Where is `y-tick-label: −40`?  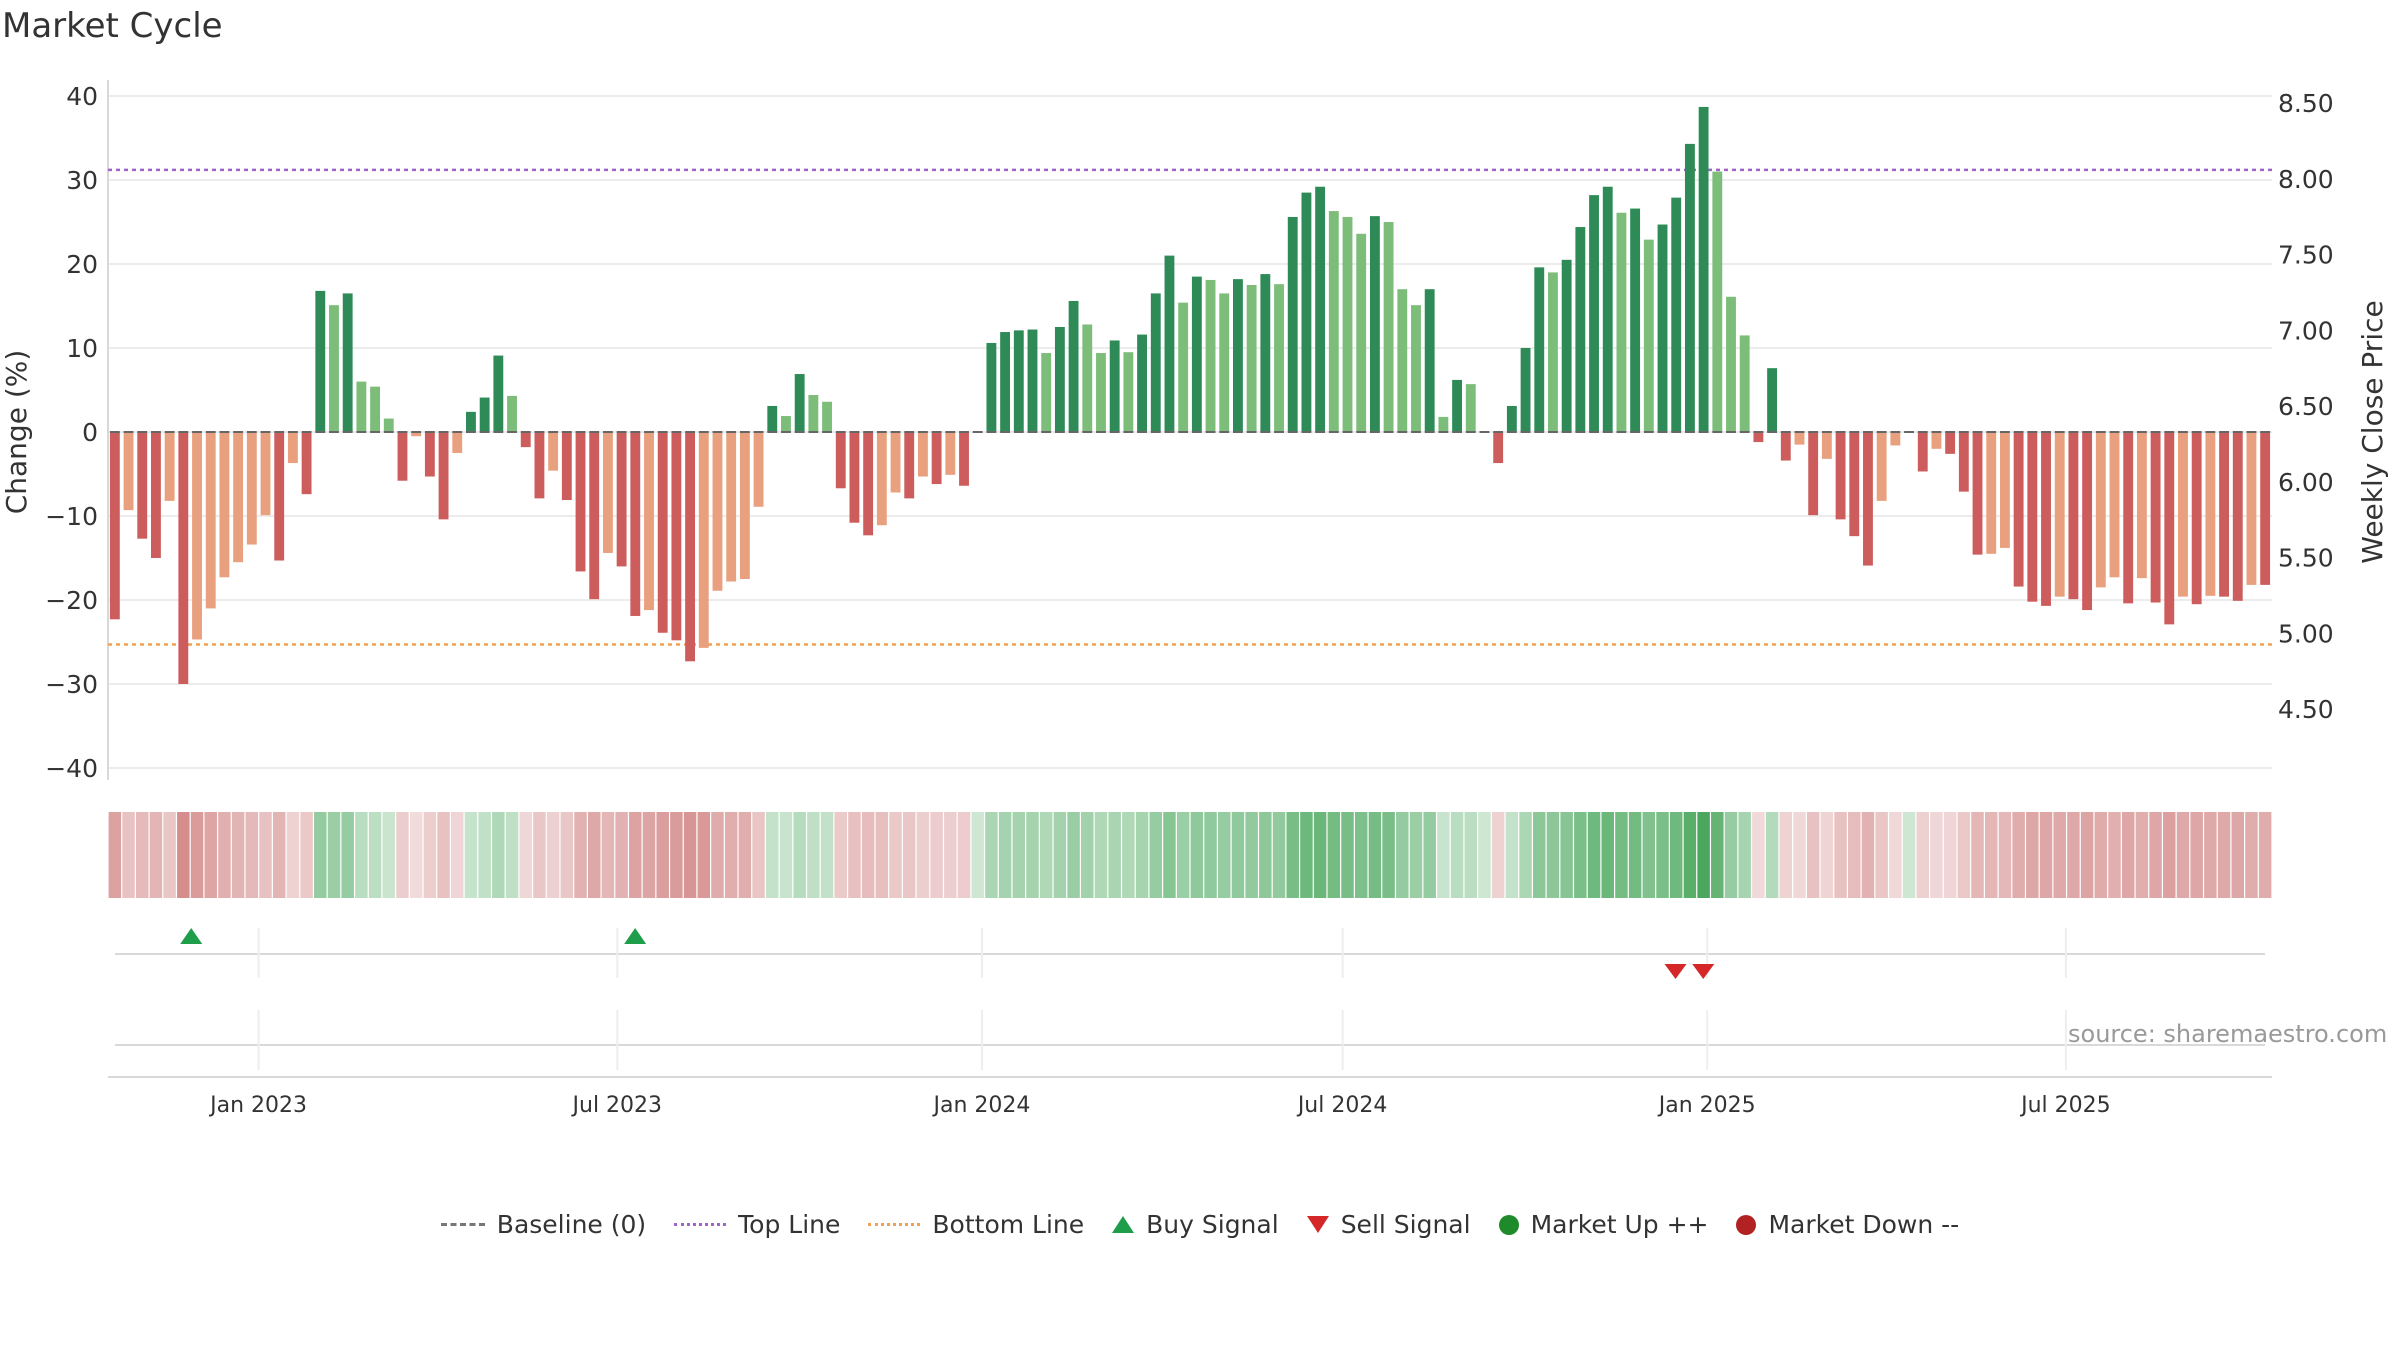
y-tick-label: −40 is located at coordinates (71, 768).